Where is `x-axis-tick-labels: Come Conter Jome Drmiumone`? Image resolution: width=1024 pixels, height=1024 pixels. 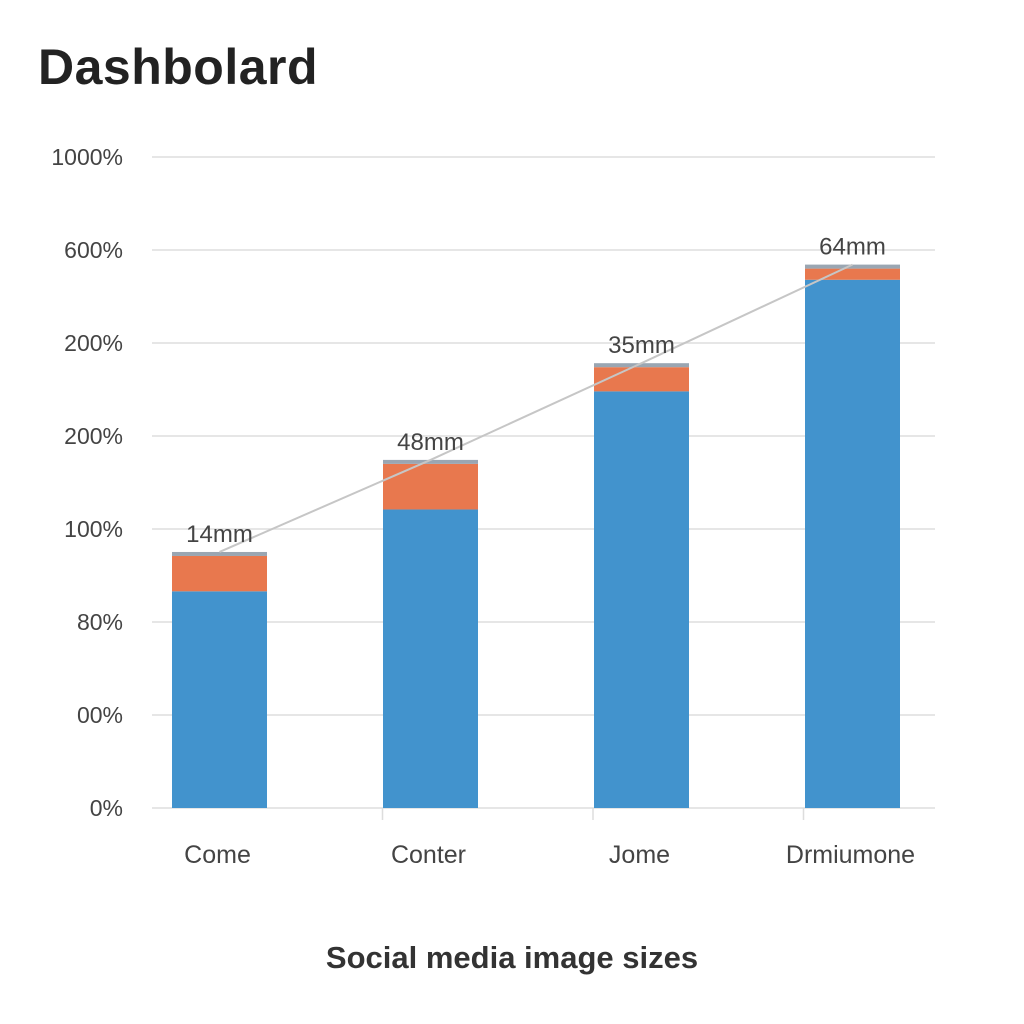 x-axis-tick-labels: Come Conter Jome Drmiumone is located at coordinates (549, 855).